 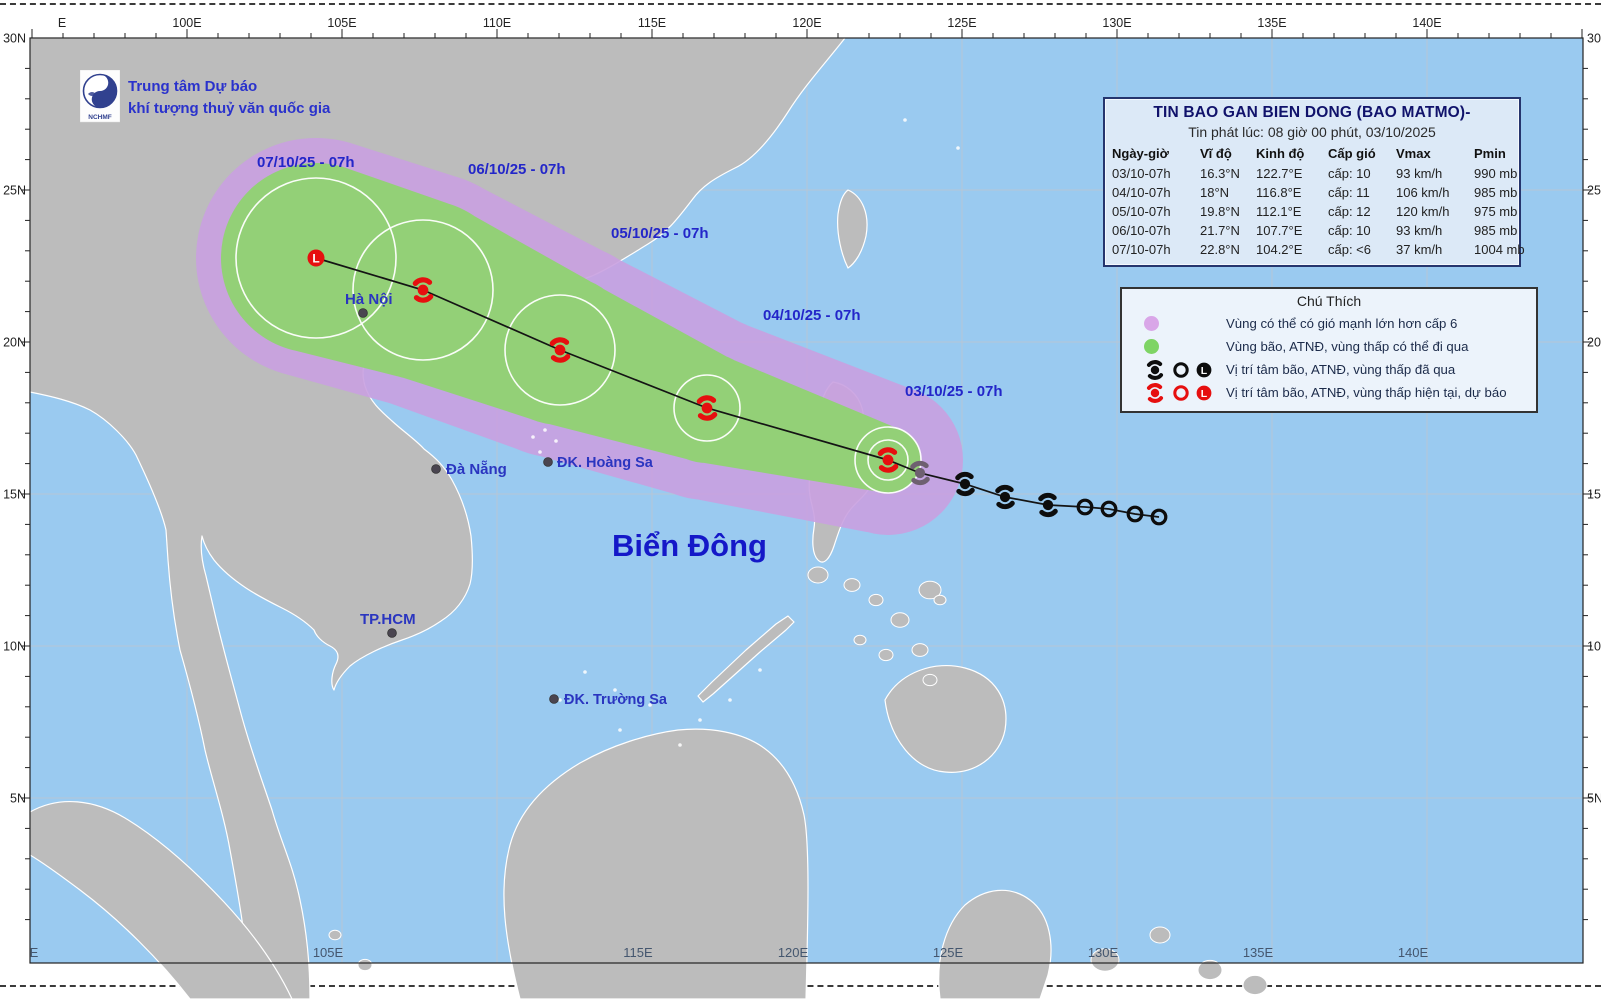 I want to click on axis-label-right: 20N, so click(x=1594, y=343).